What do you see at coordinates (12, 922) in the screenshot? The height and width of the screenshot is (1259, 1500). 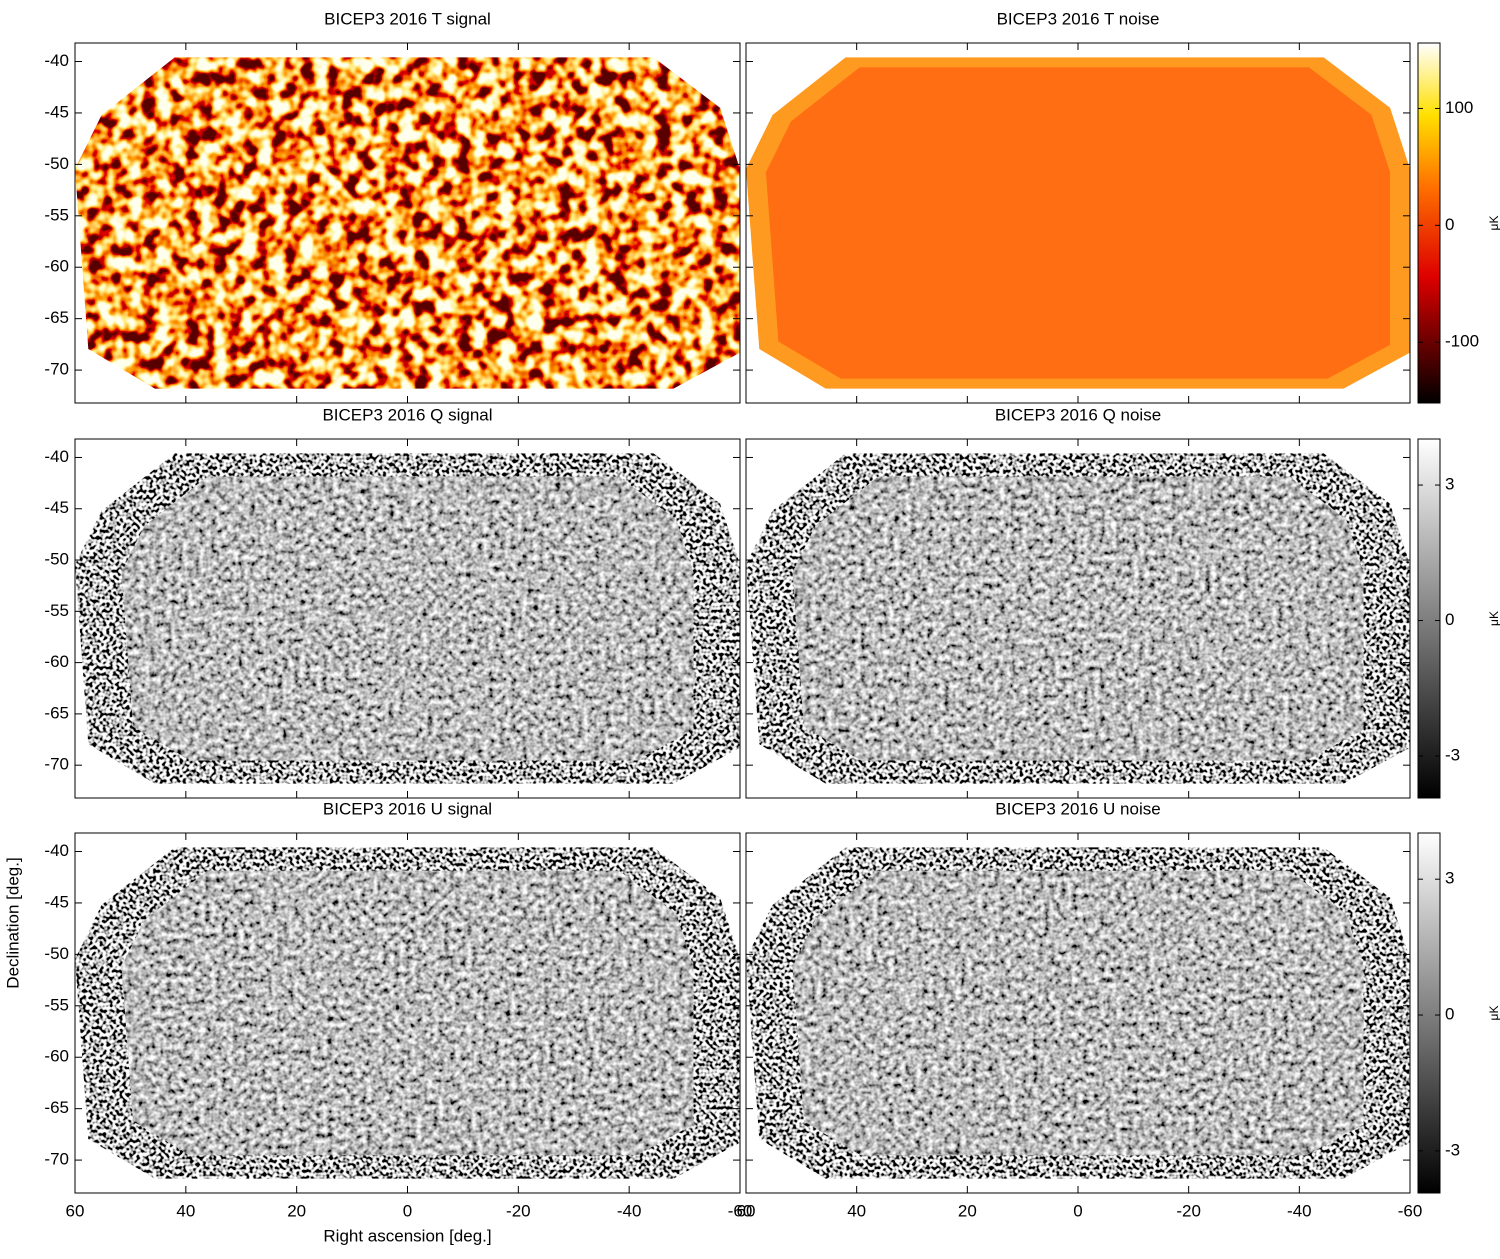 I see `y-axis-label: Declination [deg.]` at bounding box center [12, 922].